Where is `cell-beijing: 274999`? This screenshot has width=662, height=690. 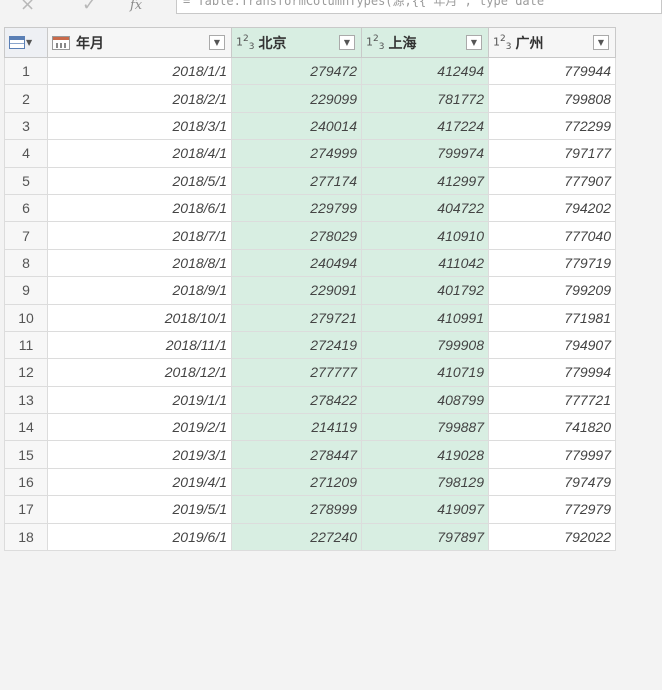 cell-beijing: 274999 is located at coordinates (296, 153).